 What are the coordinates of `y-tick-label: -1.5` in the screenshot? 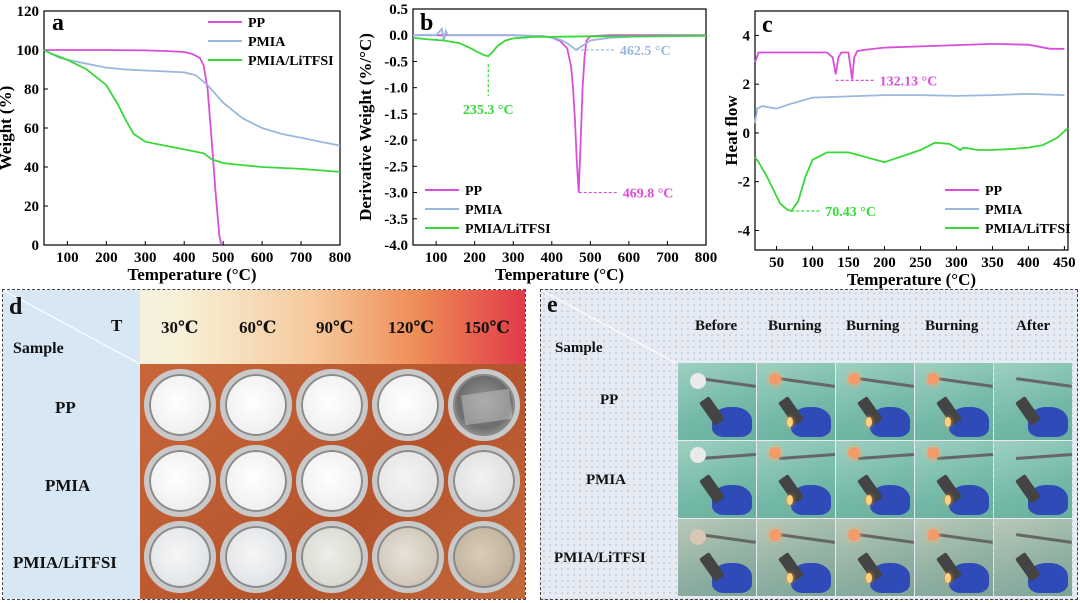 It's located at (396, 115).